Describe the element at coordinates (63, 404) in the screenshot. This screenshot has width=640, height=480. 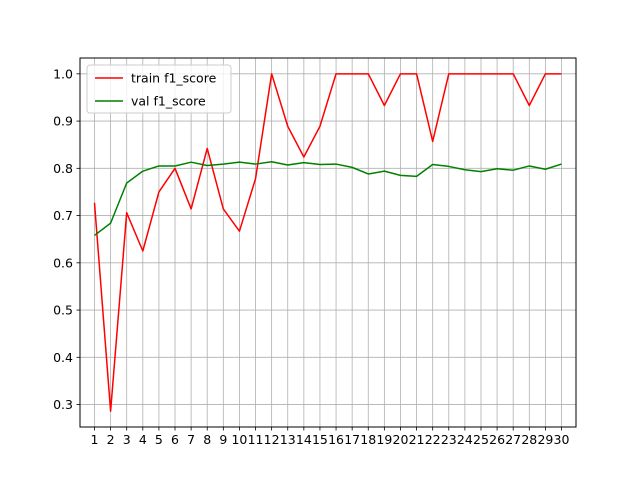
I see `y-tick-label: 0.3` at that location.